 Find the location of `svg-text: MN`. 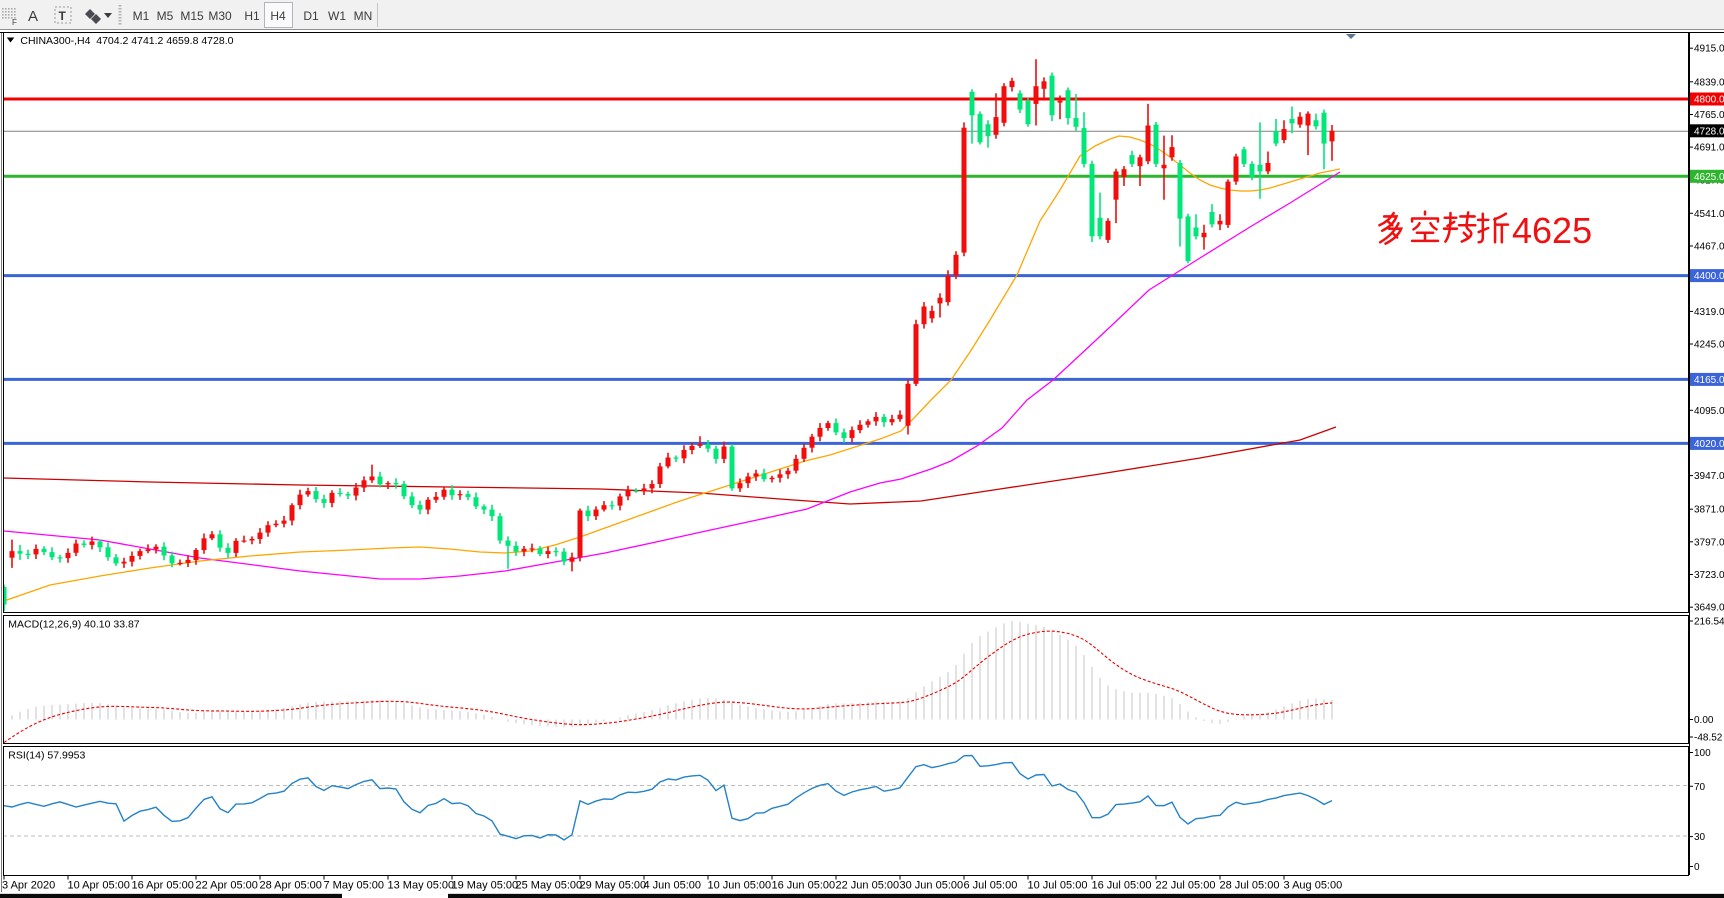

svg-text: MN is located at coordinates (363, 16).